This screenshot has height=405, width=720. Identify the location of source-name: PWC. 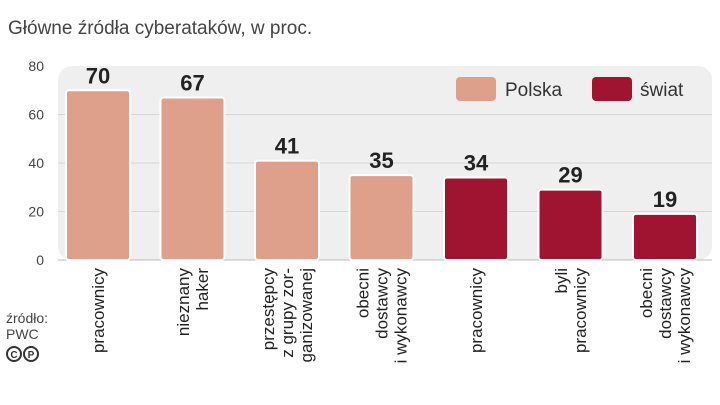
(22, 334).